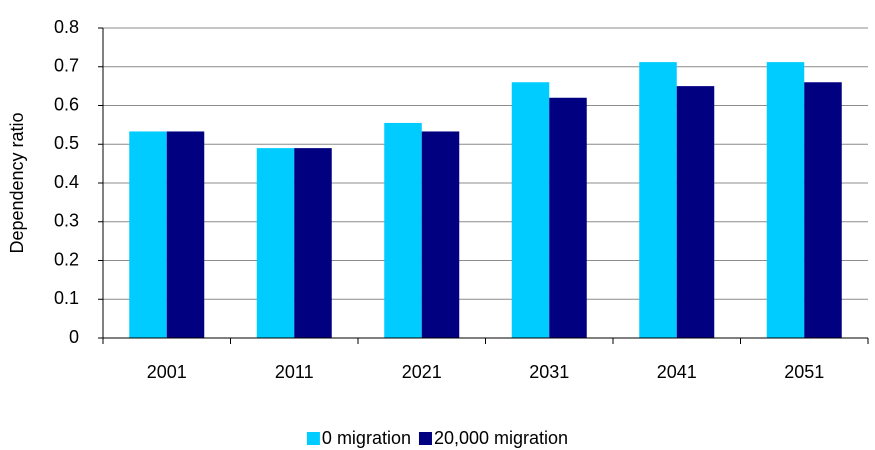 The height and width of the screenshot is (450, 875). I want to click on y-tick-label: 0.8, so click(66, 27).